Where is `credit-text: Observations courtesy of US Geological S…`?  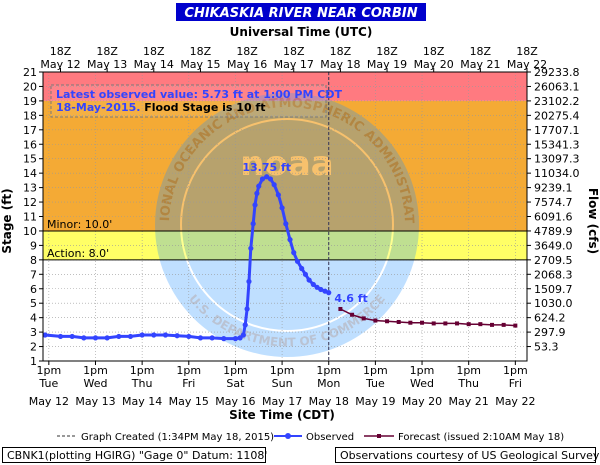
credit-text: Observations courtesy of US Geological S… is located at coordinates (470, 455).